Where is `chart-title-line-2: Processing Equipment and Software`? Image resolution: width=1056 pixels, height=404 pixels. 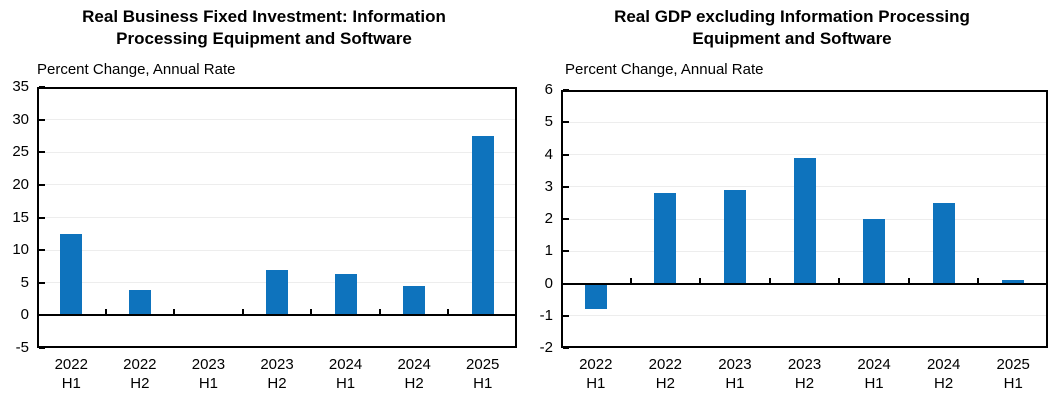 chart-title-line-2: Processing Equipment and Software is located at coordinates (264, 38).